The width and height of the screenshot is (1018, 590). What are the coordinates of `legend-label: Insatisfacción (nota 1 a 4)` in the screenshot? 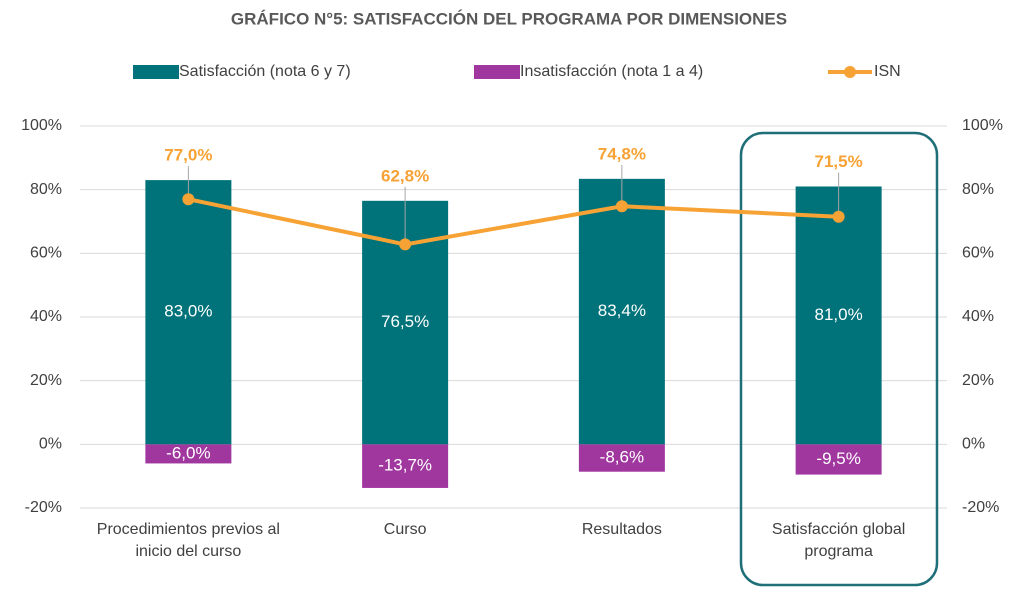 It's located at (611, 71).